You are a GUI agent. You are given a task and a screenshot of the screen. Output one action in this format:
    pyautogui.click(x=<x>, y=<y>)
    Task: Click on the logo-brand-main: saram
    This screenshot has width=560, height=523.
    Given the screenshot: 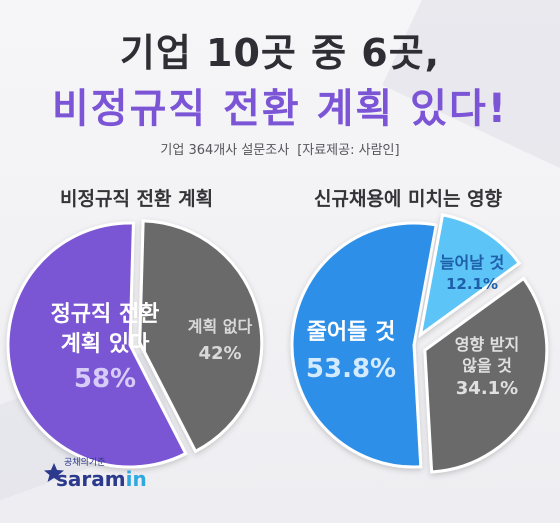 What is the action you would take?
    pyautogui.click(x=91, y=479)
    